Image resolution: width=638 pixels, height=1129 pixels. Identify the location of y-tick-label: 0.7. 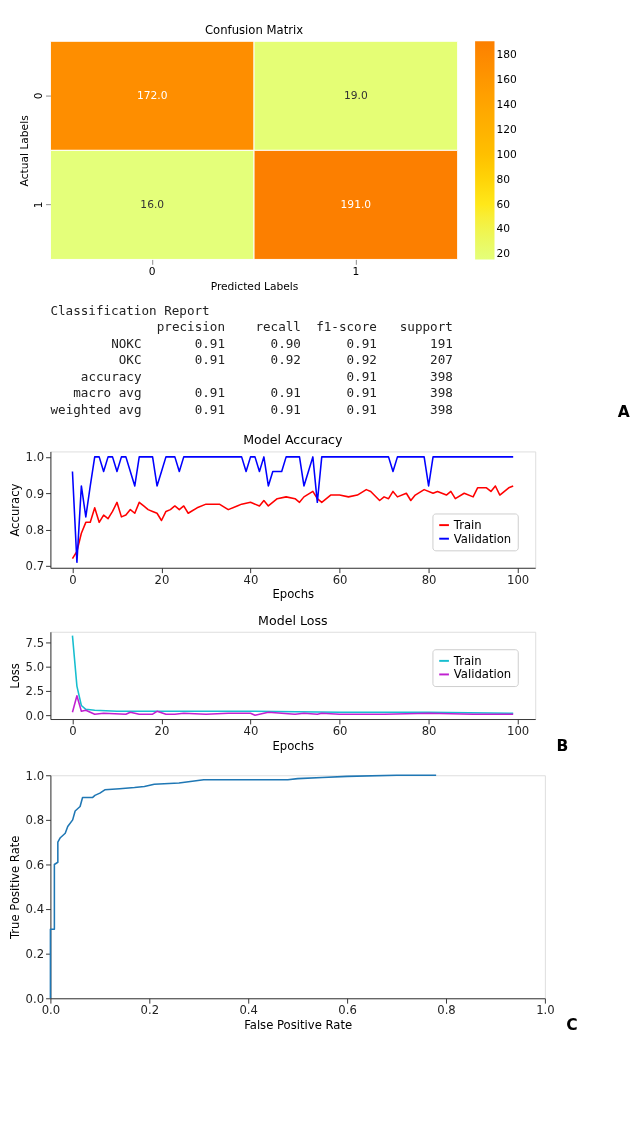
(35, 566).